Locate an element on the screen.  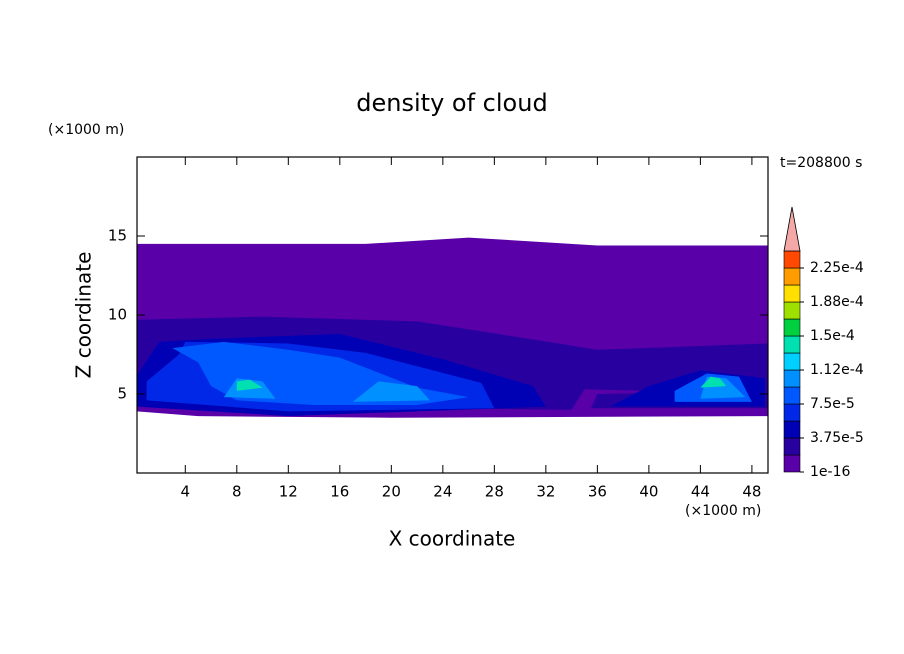
x-tick-label: 8 is located at coordinates (237, 492).